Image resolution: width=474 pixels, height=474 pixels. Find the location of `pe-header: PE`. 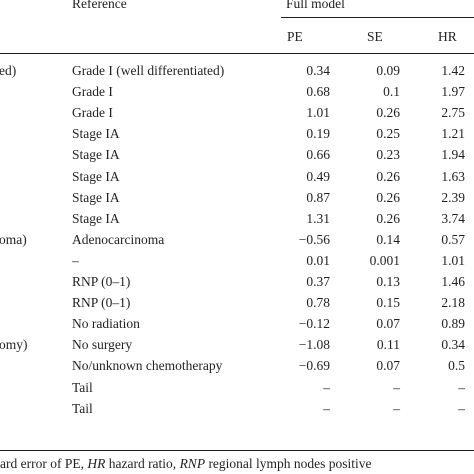

pe-header: PE is located at coordinates (295, 36).